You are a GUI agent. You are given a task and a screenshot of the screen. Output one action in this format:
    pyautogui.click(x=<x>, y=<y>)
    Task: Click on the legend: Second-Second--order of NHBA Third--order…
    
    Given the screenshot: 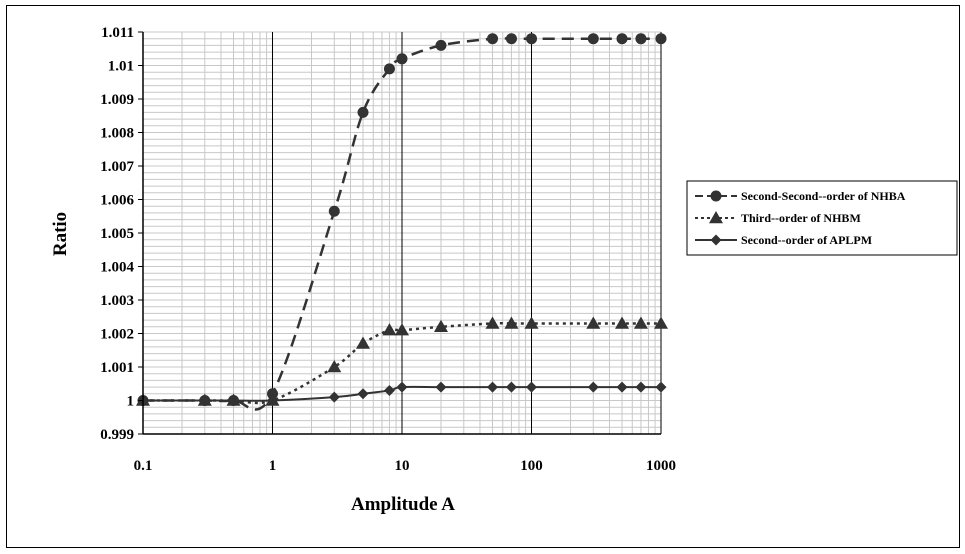 What is the action you would take?
    pyautogui.click(x=822, y=218)
    